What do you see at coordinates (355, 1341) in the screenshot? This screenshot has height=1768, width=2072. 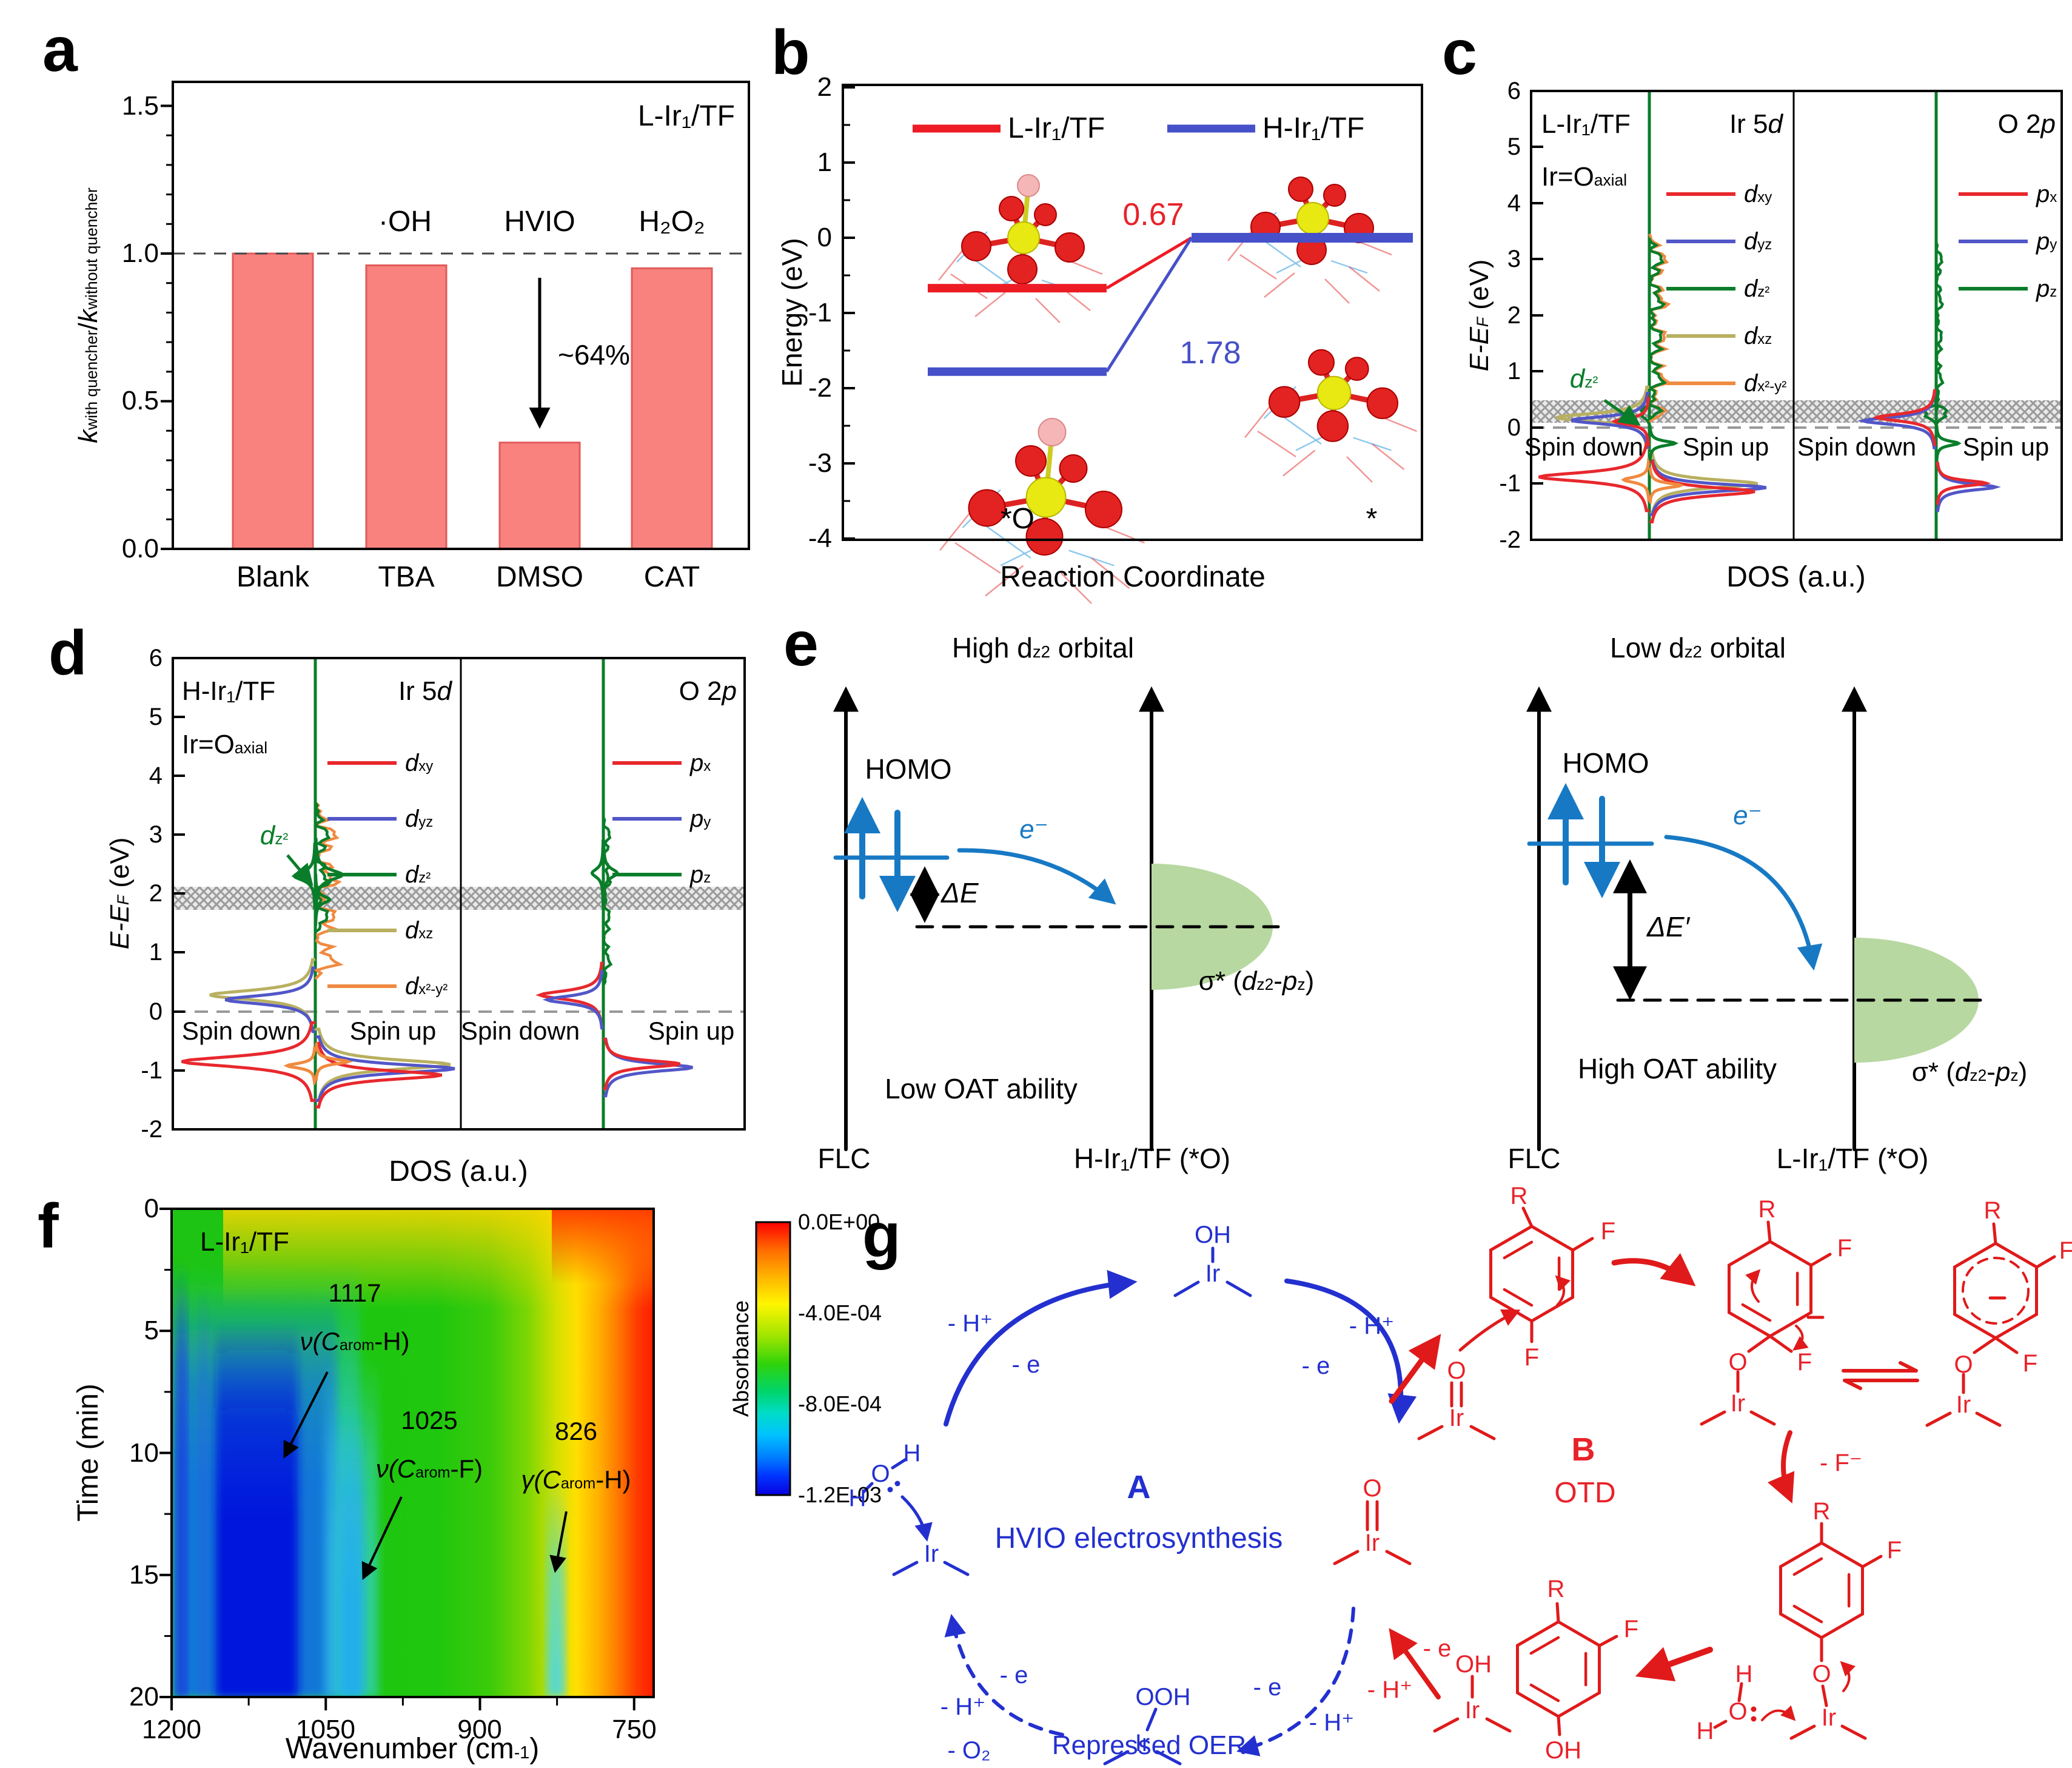 I see `band-1117-assignment: ν(Carom-H)` at bounding box center [355, 1341].